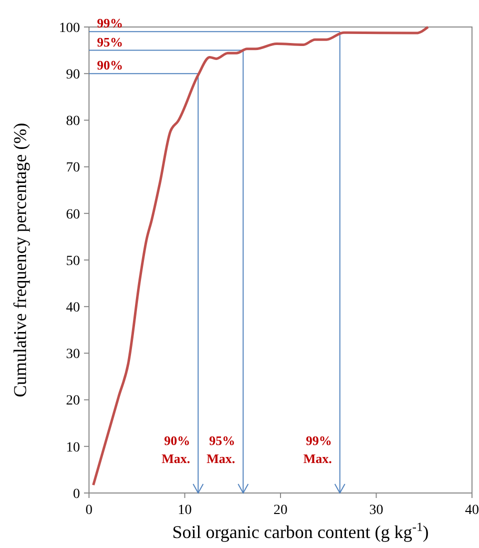 The width and height of the screenshot is (479, 548). What do you see at coordinates (20, 260) in the screenshot?
I see `y-axis-title: Cumulative frequency percentage (%)` at bounding box center [20, 260].